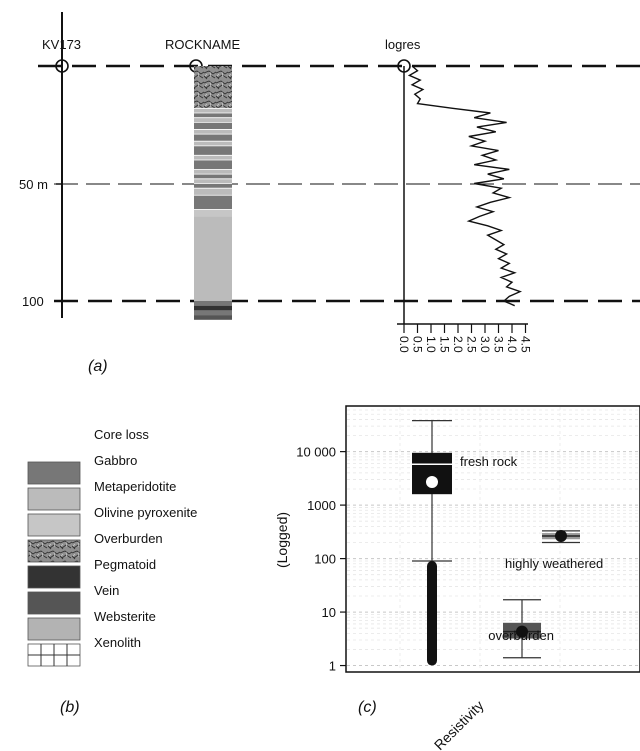 Image resolution: width=640 pixels, height=751 pixels. What do you see at coordinates (316, 452) in the screenshot?
I see `y-tick-label: 10 000` at bounding box center [316, 452].